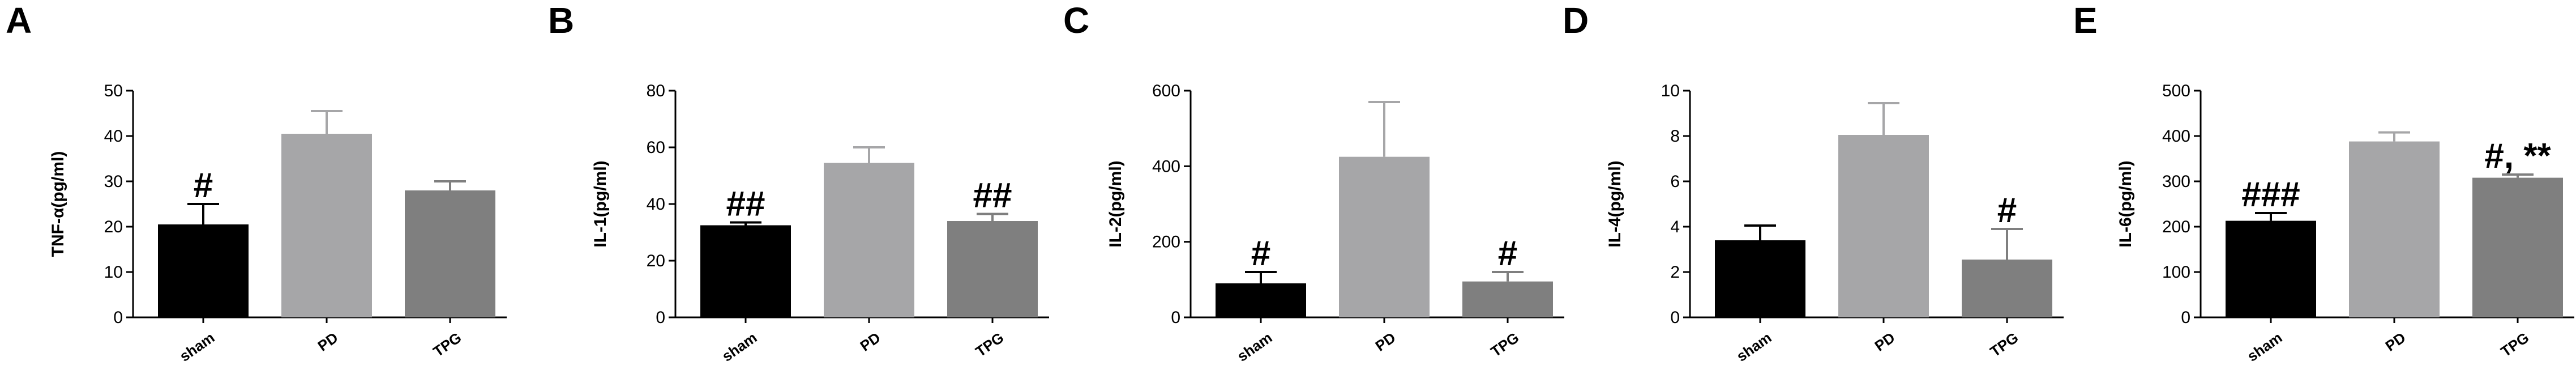  Describe the element at coordinates (1615, 204) in the screenshot. I see `y-axis-label: IL-4(pg/ml)` at that location.